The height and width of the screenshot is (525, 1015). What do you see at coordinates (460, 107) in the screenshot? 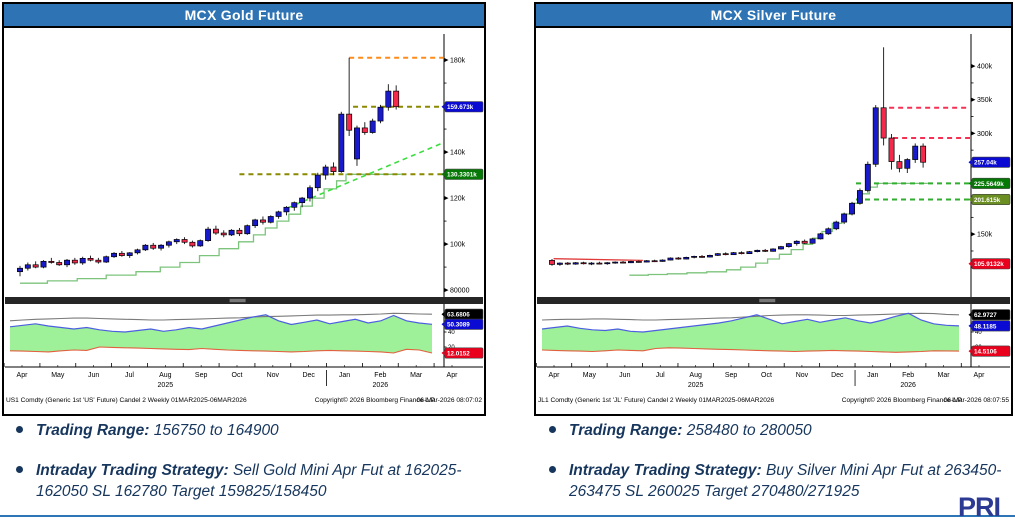
I see `svg-text: 159.673k` at bounding box center [460, 107].